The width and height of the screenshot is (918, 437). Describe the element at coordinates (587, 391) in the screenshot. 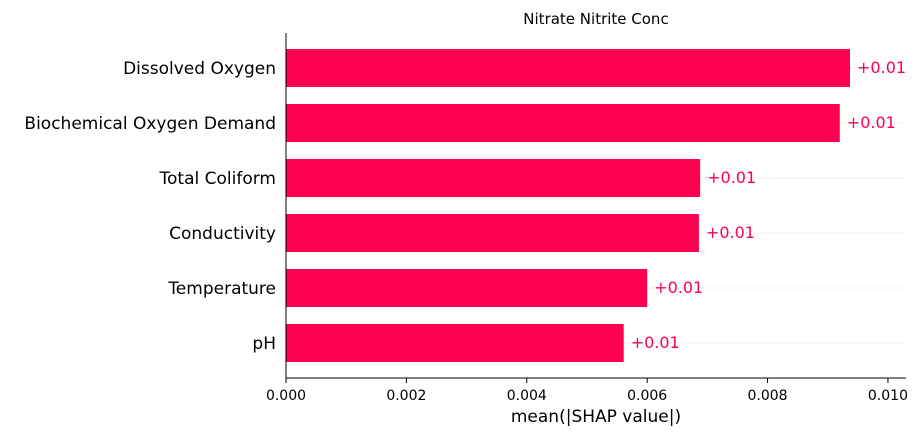

I see `x-ticks: 0.000 0.002 0.004 0.006 0.008 0.010` at that location.